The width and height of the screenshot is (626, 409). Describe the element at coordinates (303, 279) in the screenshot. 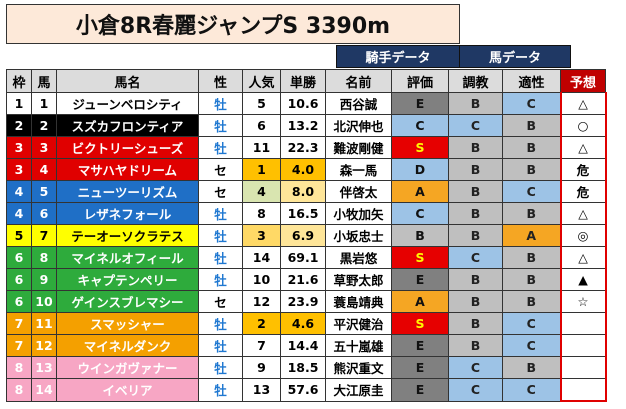

I see `odds-cell: 21.6` at that location.